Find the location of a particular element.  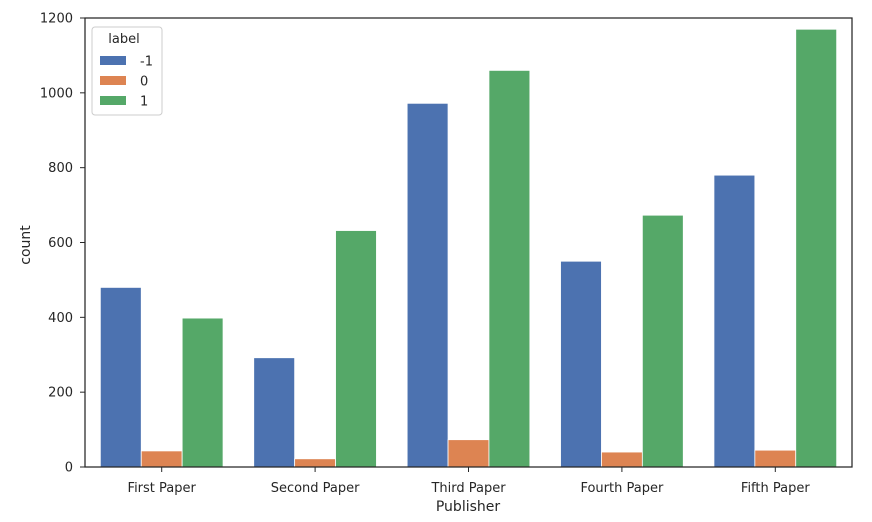

legend-label-series-0: 0 is located at coordinates (144, 82).